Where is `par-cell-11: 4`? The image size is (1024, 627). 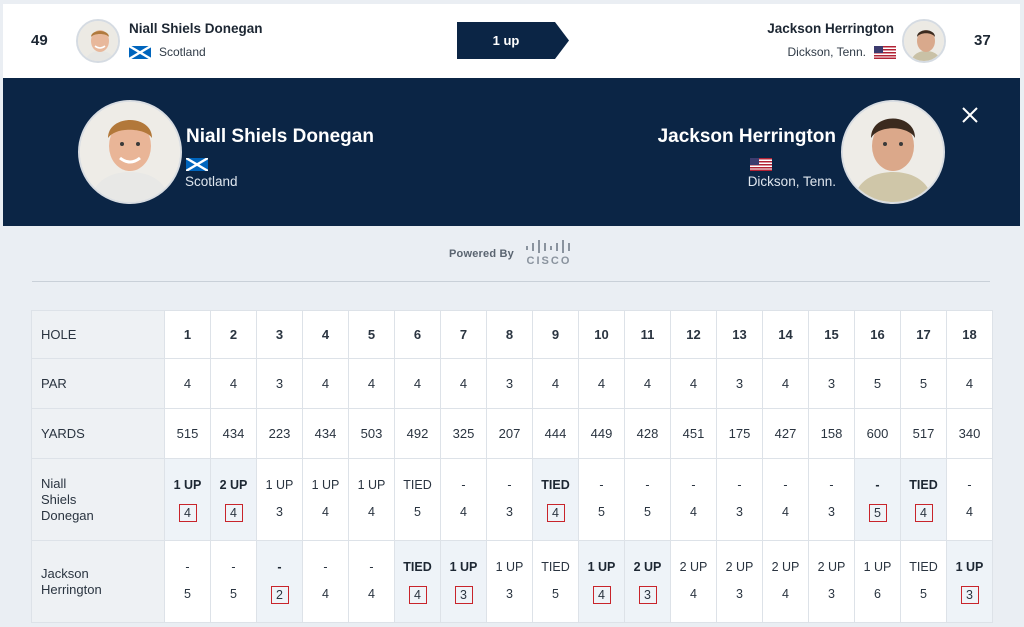
par-cell-11: 4 is located at coordinates (648, 384).